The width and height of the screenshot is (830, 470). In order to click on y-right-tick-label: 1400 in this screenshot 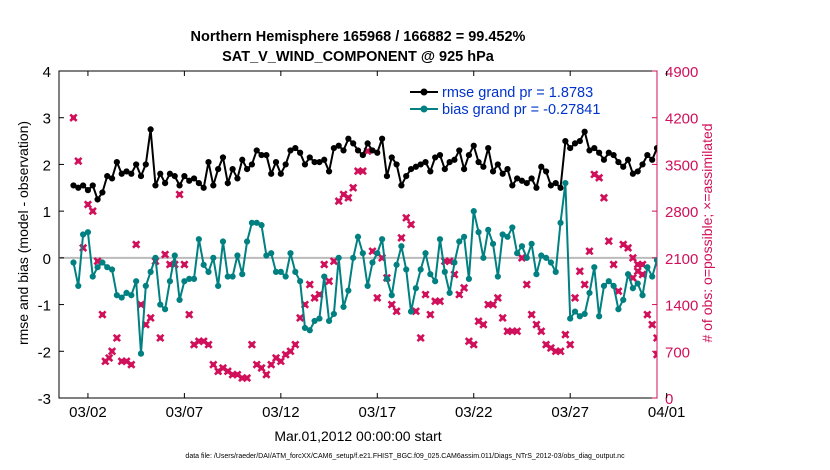, I will do `click(681, 306)`.